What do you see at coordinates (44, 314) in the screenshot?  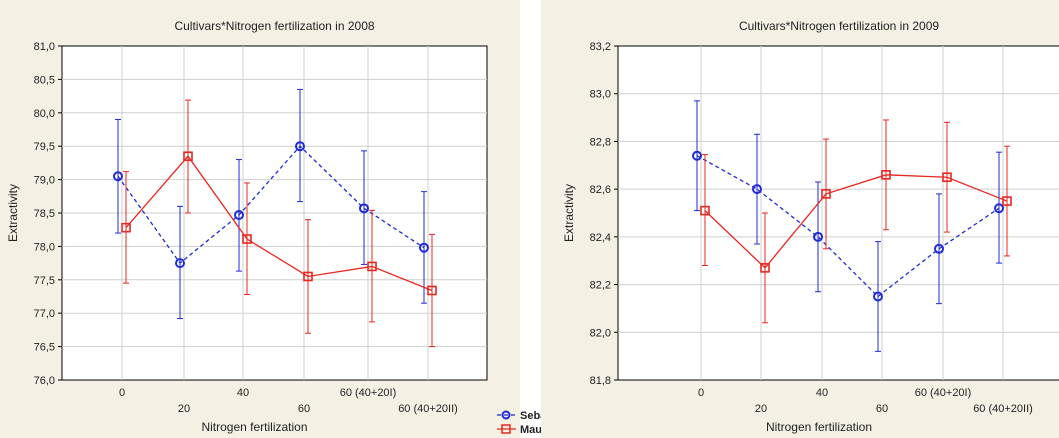 I see `y-tick-label: 77,0` at bounding box center [44, 314].